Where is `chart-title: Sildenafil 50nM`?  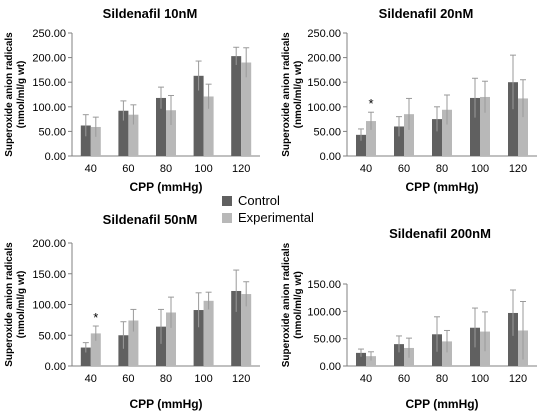 chart-title: Sildenafil 50nM is located at coordinates (150, 219).